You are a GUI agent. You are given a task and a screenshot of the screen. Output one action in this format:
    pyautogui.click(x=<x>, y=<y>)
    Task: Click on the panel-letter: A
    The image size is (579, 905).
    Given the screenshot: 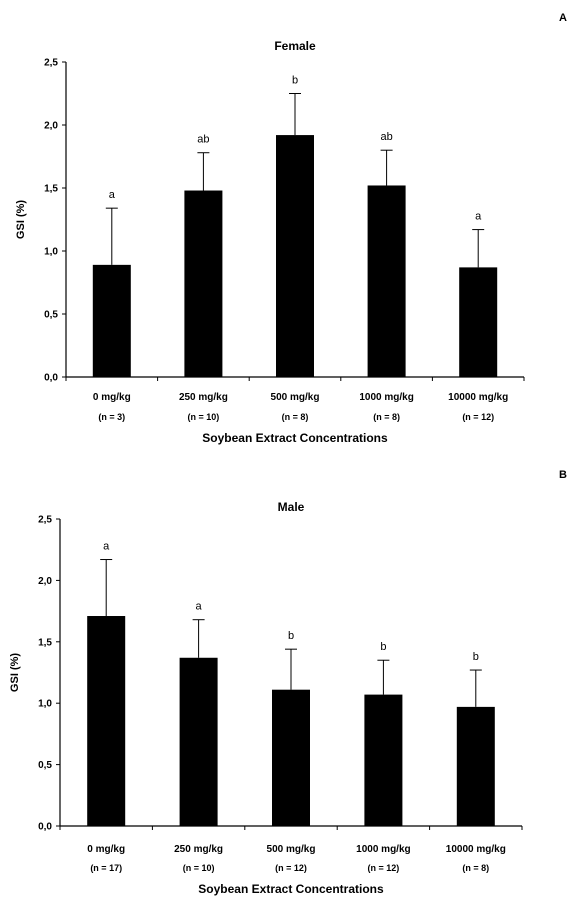 What is the action you would take?
    pyautogui.click(x=563, y=18)
    